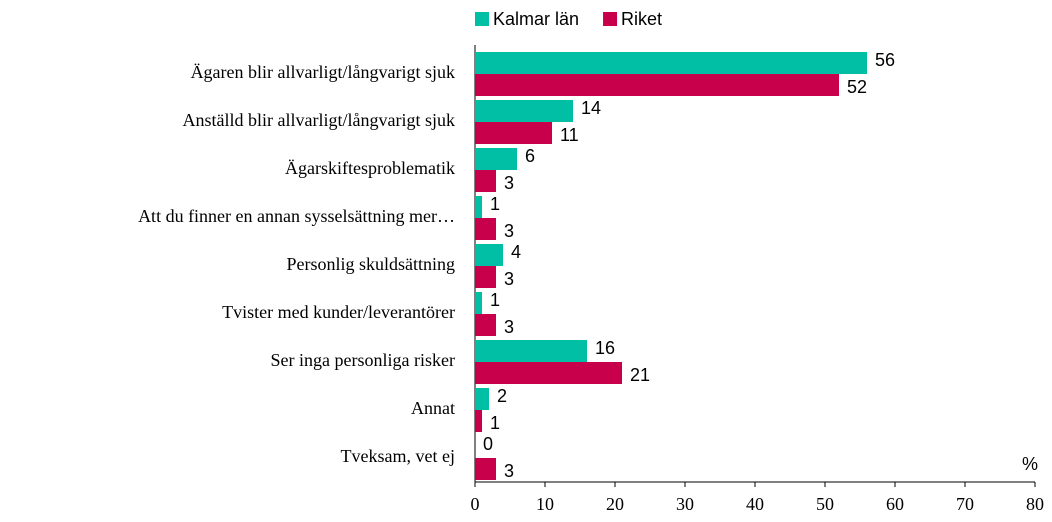 The height and width of the screenshot is (522, 1052). What do you see at coordinates (530, 156) in the screenshot?
I see `value-label: 6` at bounding box center [530, 156].